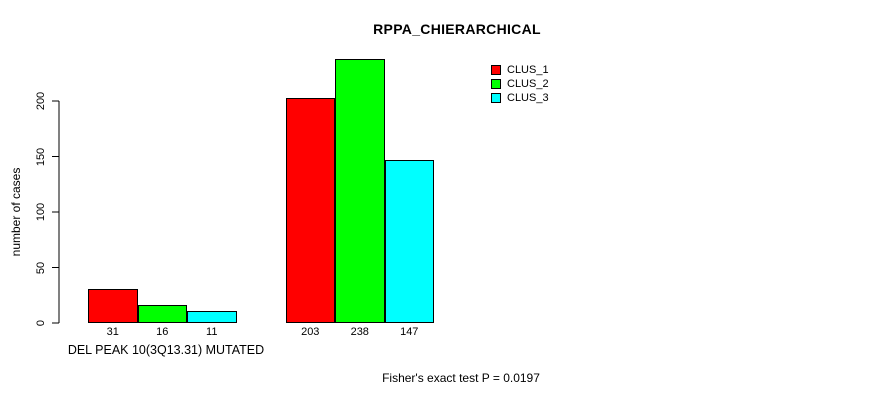 Image resolution: width=890 pixels, height=400 pixels. What do you see at coordinates (528, 98) in the screenshot?
I see `legend-label: CLUS_3` at bounding box center [528, 98].